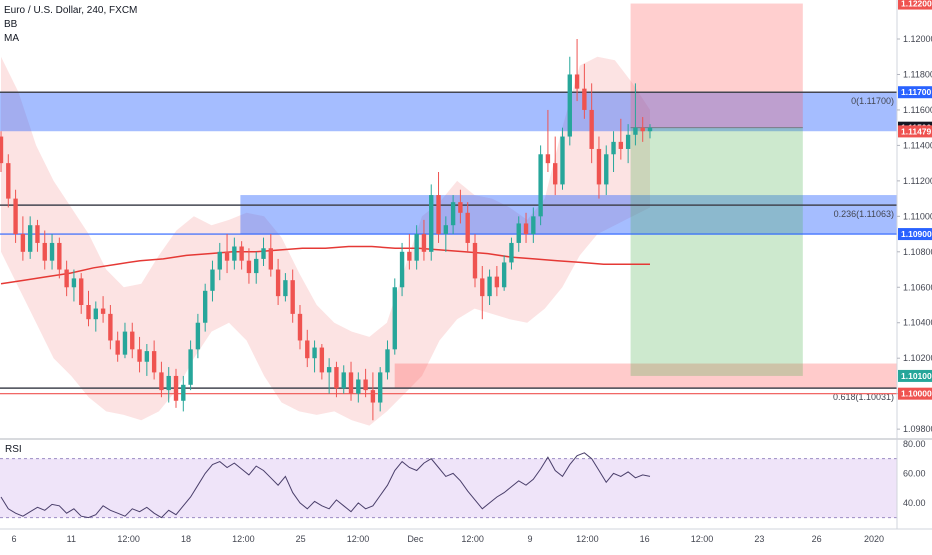 Image resolution: width=932 pixels, height=555 pixels. What do you see at coordinates (917, 252) in the screenshot?
I see `y-tick-label: 1.10800` at bounding box center [917, 252].